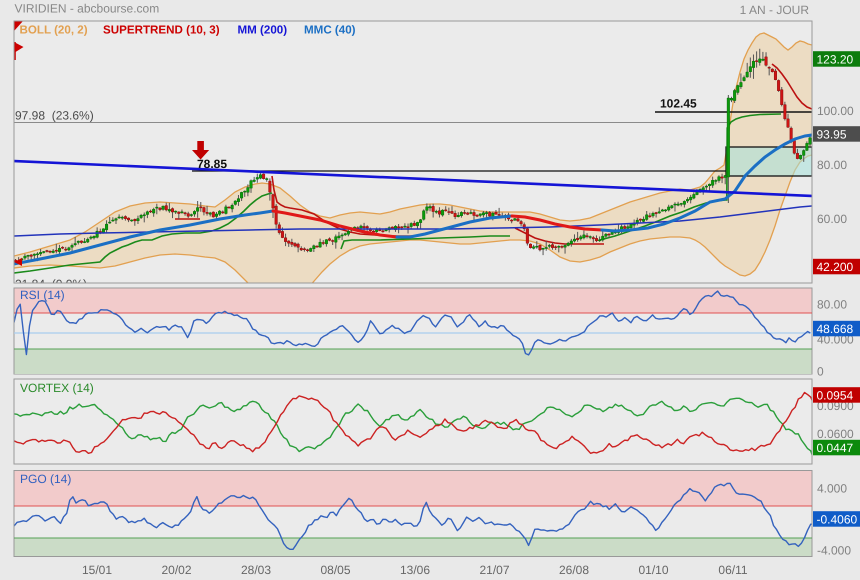 Image resolution: width=860 pixels, height=580 pixels. Describe the element at coordinates (835, 267) in the screenshot. I see `svg-text: 42.200` at that location.